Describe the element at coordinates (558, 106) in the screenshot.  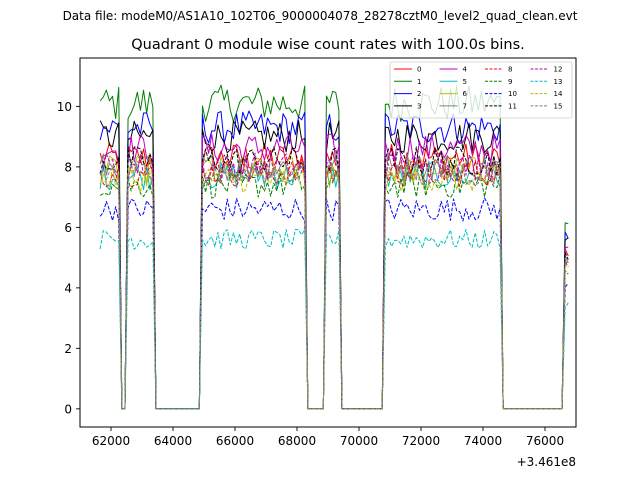
I see `legend-label-15: 15` at that location.